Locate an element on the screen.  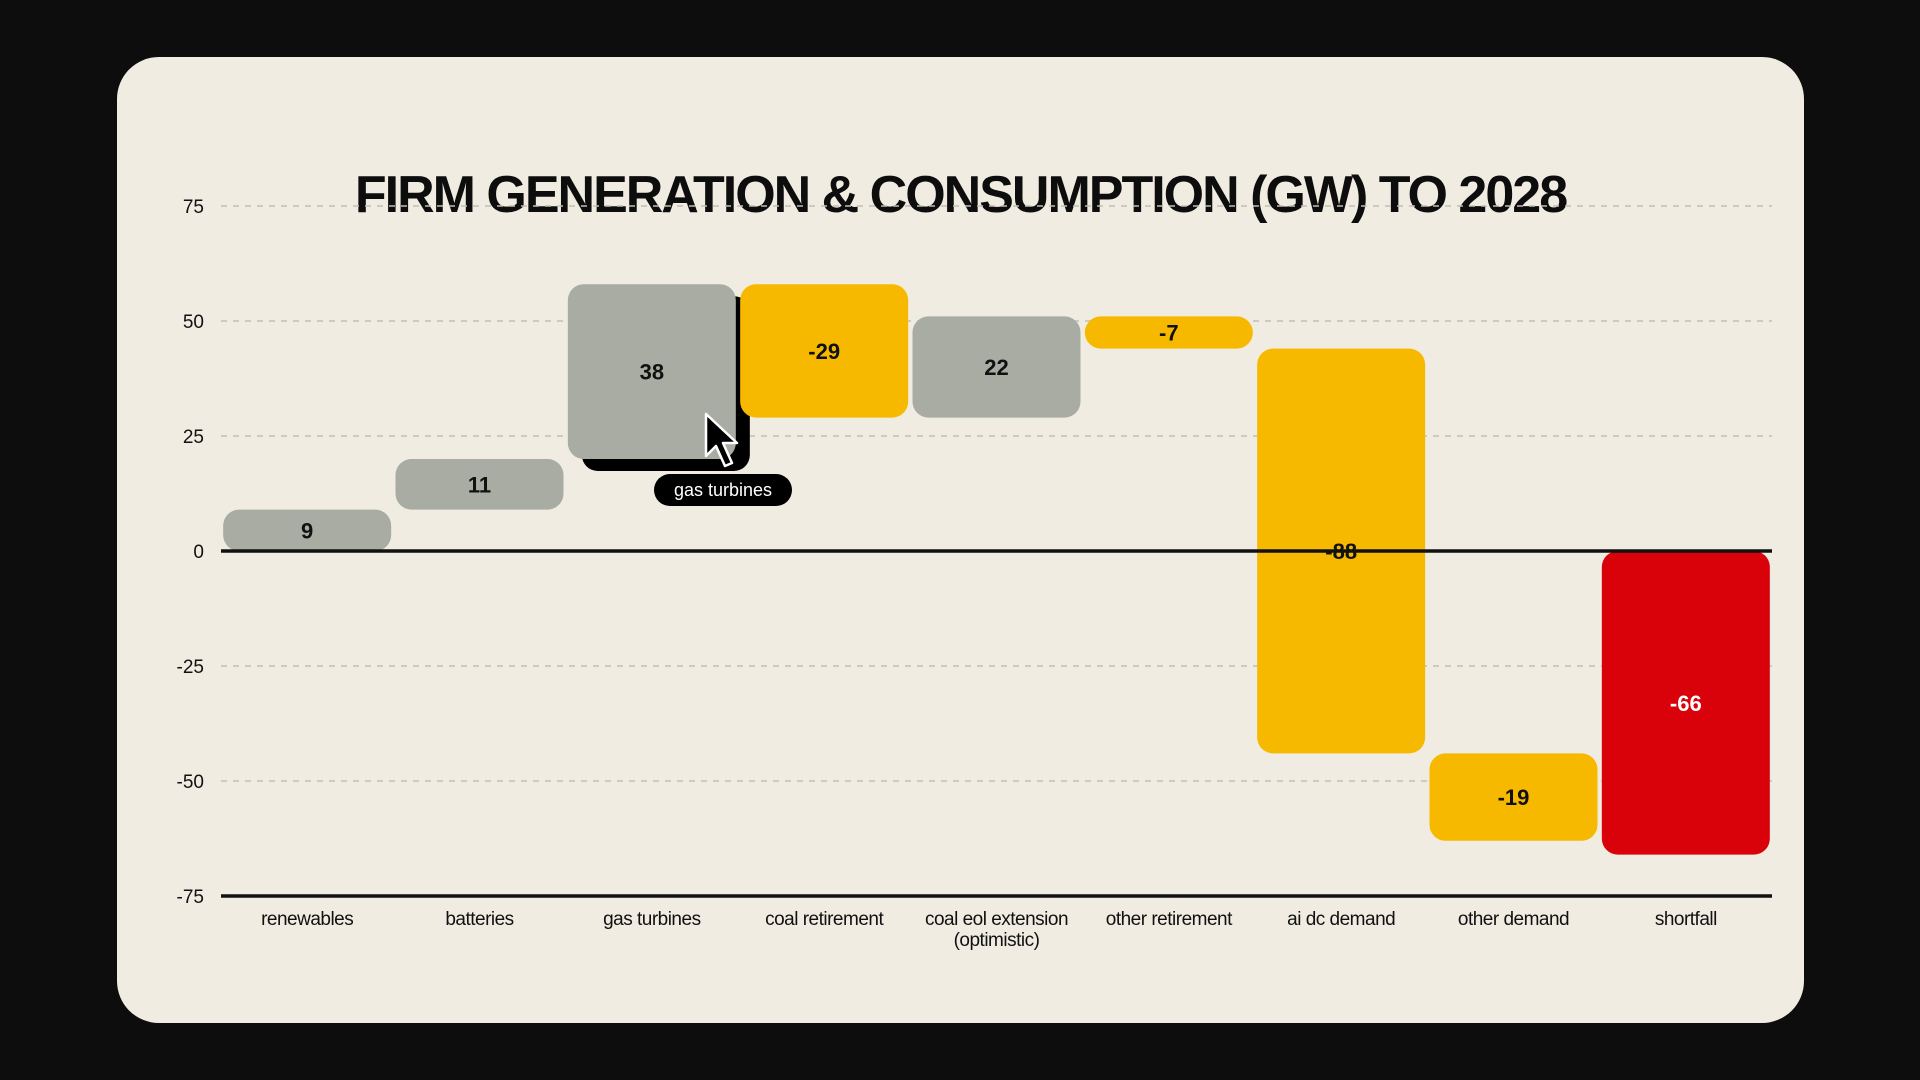
bar-shortfall is located at coordinates (1685, 703).